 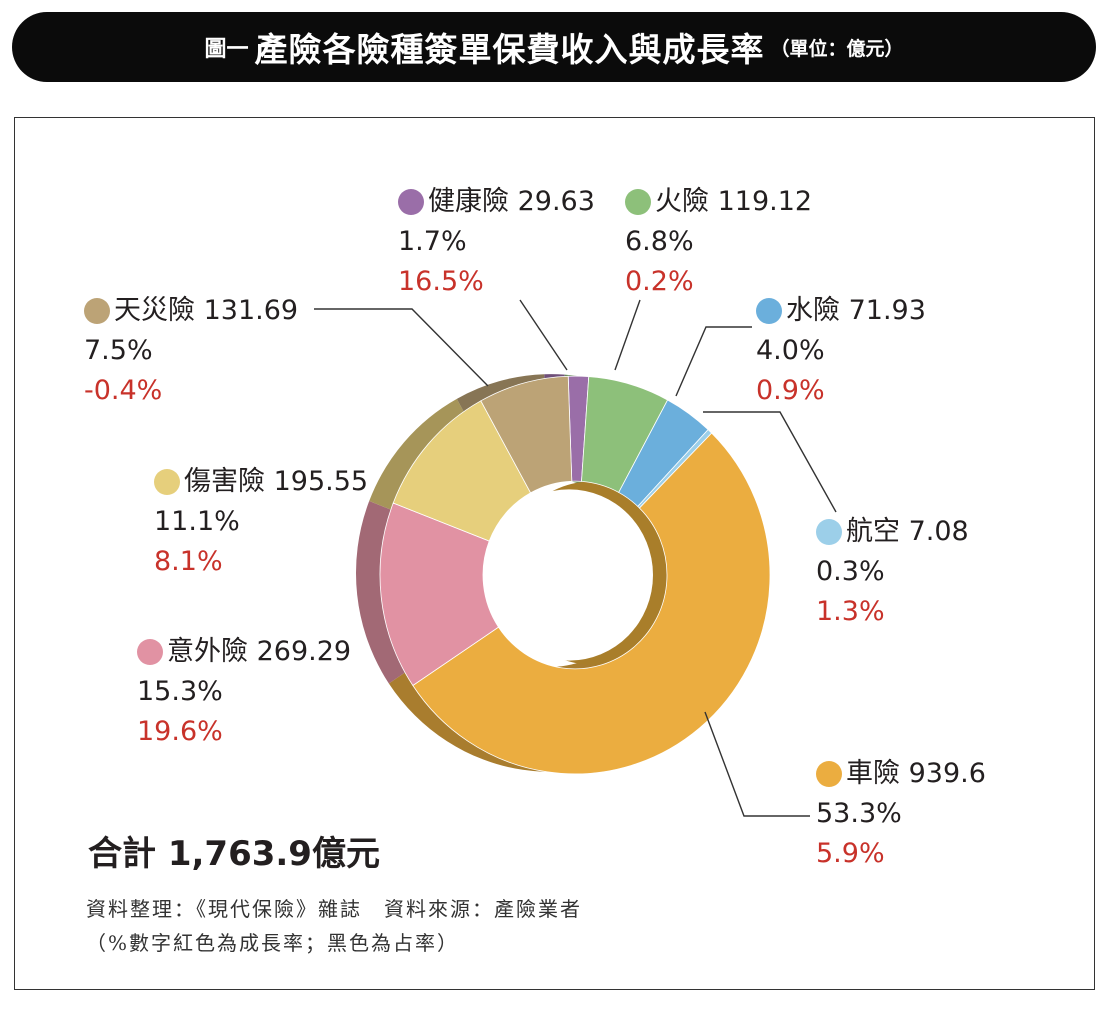 I want to click on chart-unit: （單位：億元）, so click(x=837, y=48).